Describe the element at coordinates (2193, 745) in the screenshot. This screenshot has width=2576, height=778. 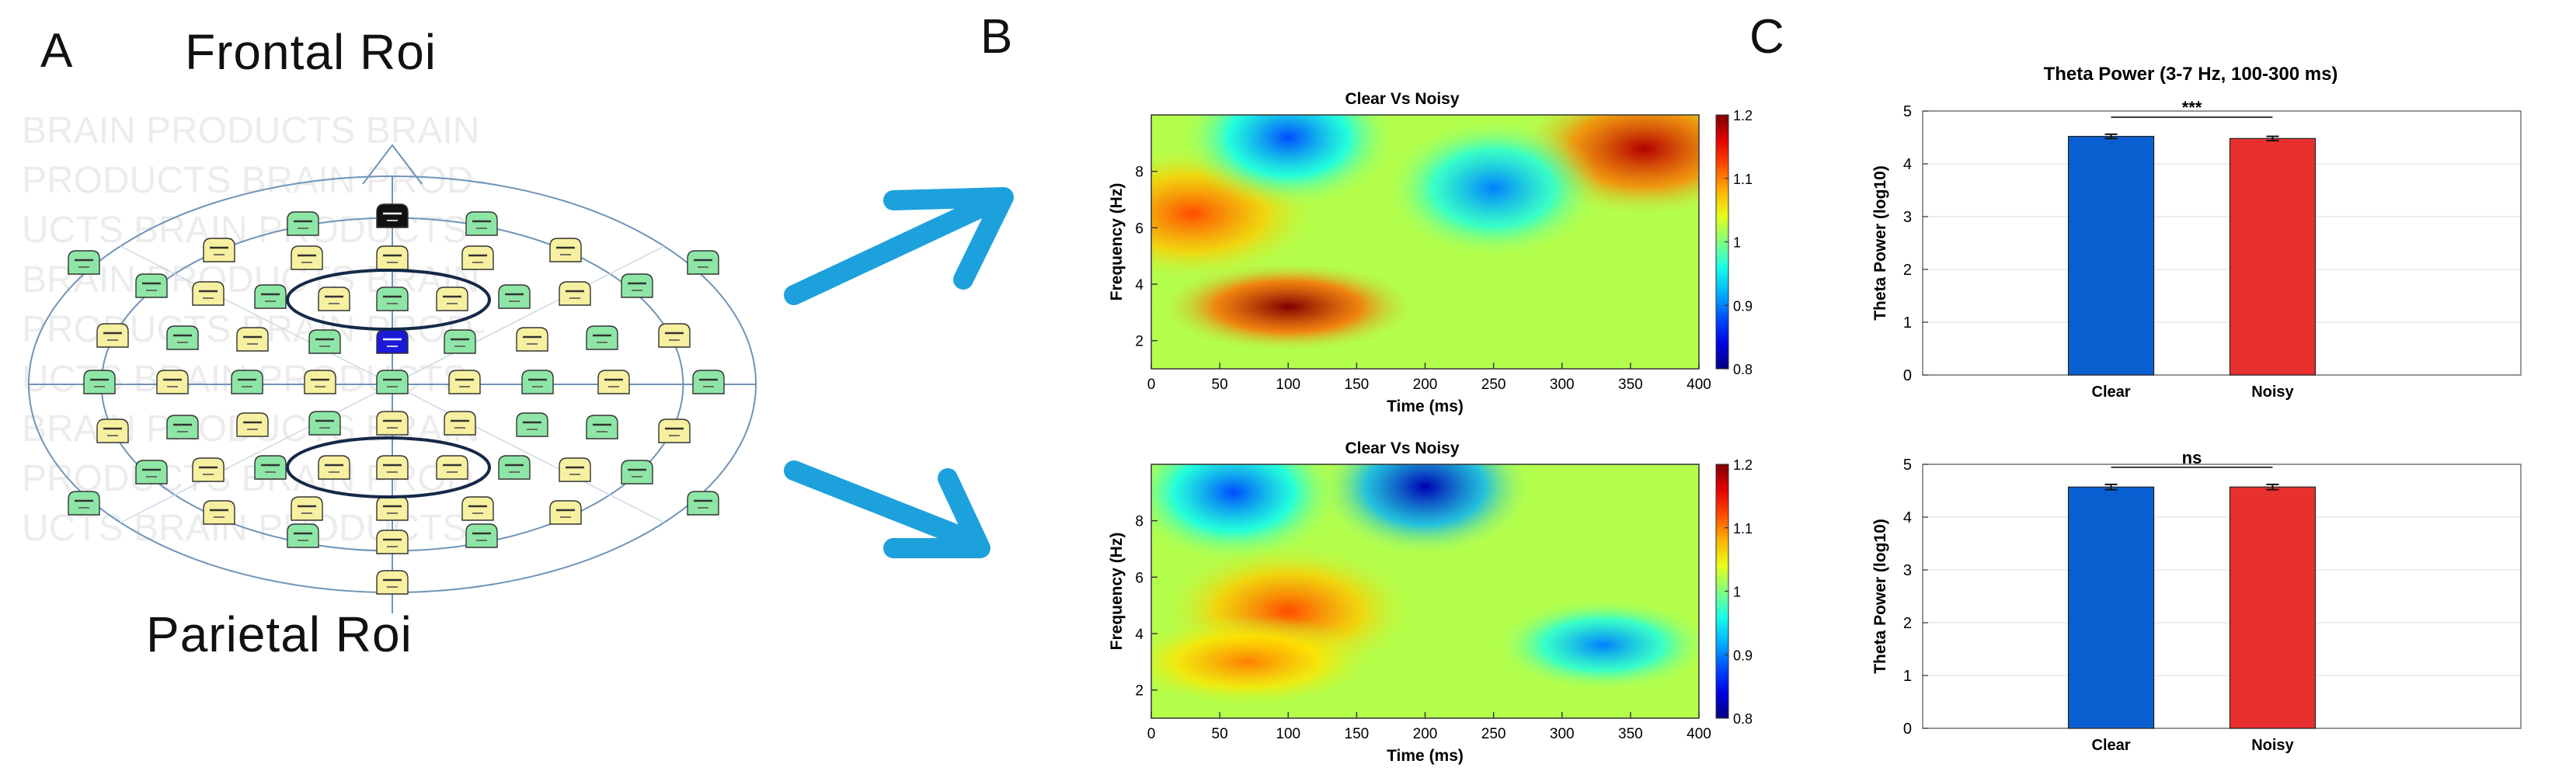
I see `bar-chart-bottom-x-ticks: Clear Noisy` at that location.